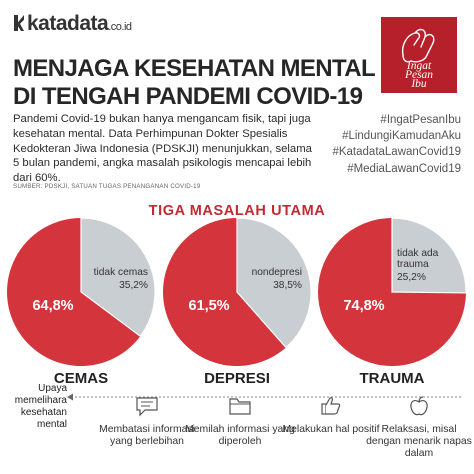 This screenshot has height=474, width=474. What do you see at coordinates (419, 406) in the screenshot?
I see `apple-icon` at bounding box center [419, 406].